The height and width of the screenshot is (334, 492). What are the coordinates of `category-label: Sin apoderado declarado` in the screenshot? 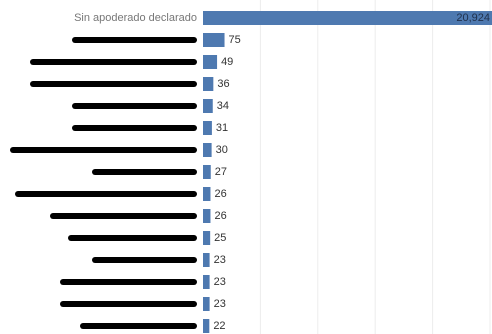 It's located at (135, 18).